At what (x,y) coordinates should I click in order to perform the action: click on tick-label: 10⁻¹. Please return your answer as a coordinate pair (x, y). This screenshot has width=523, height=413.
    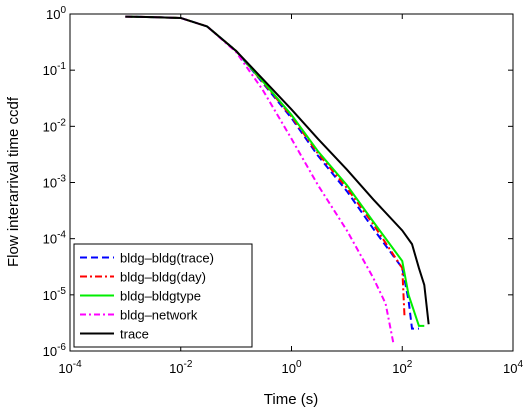
    Looking at the image, I should click on (55, 69).